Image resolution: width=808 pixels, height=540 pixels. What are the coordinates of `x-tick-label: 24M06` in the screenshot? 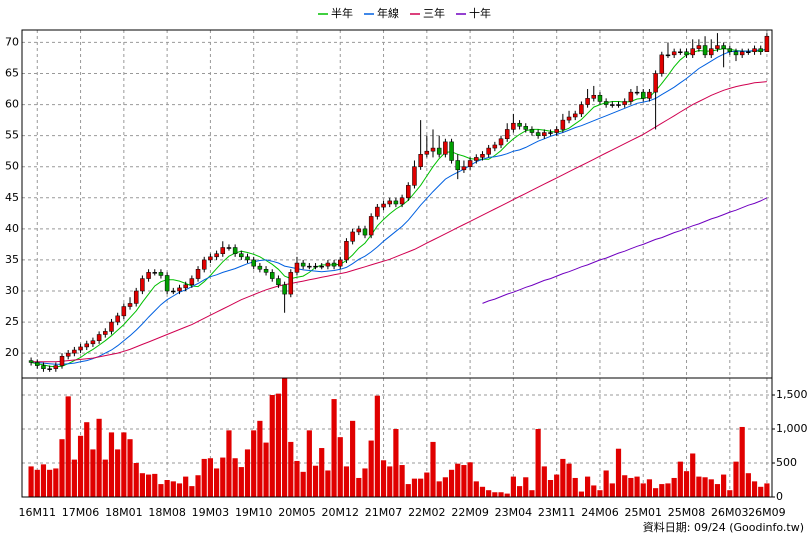 It's located at (600, 512).